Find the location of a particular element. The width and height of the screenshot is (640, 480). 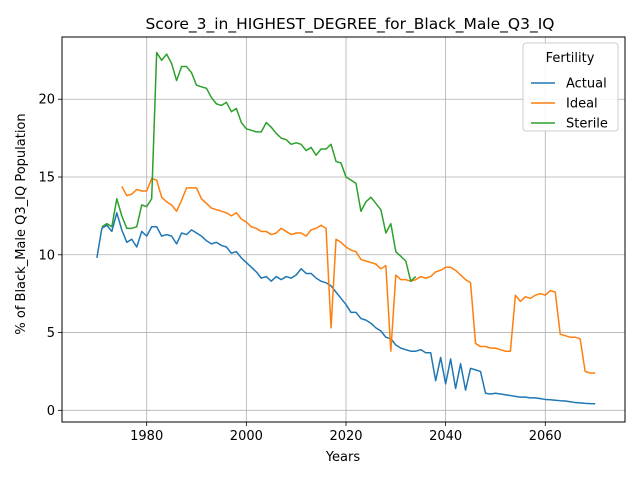

legend-box is located at coordinates (570, 87).